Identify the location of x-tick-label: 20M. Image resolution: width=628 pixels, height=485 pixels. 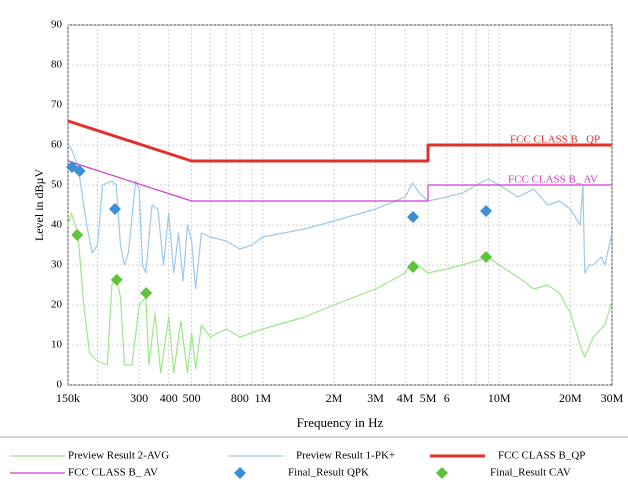
(570, 398).